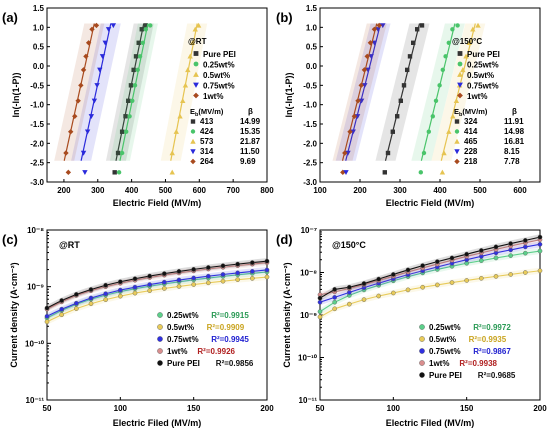  I want to click on table-beta-value: 16.81, so click(514, 141).